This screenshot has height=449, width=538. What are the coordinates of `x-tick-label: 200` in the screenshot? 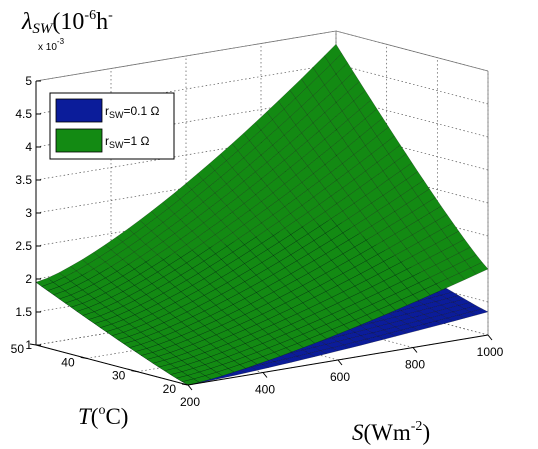 It's located at (190, 402).